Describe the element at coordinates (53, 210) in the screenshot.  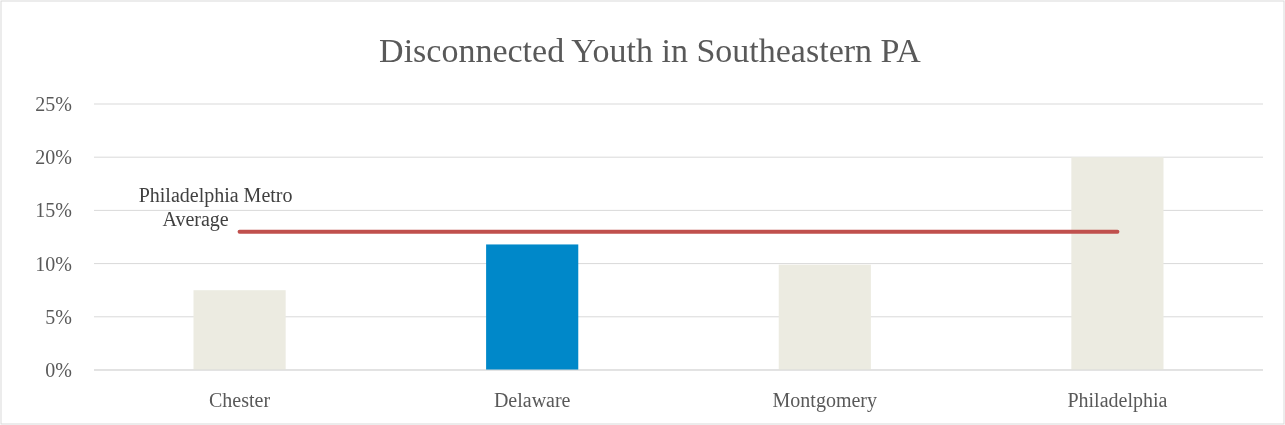
I see `y-tick-label: 15%` at that location.